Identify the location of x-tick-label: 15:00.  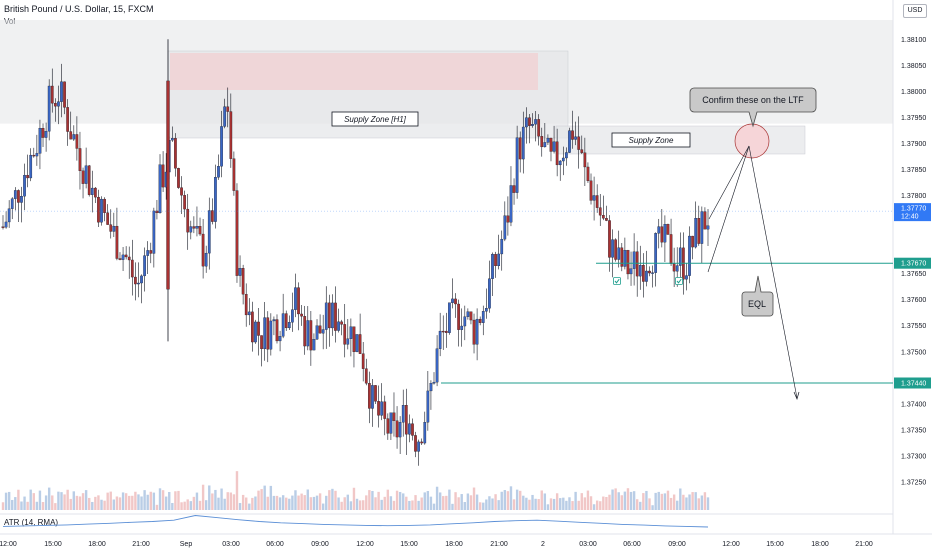
(53, 544).